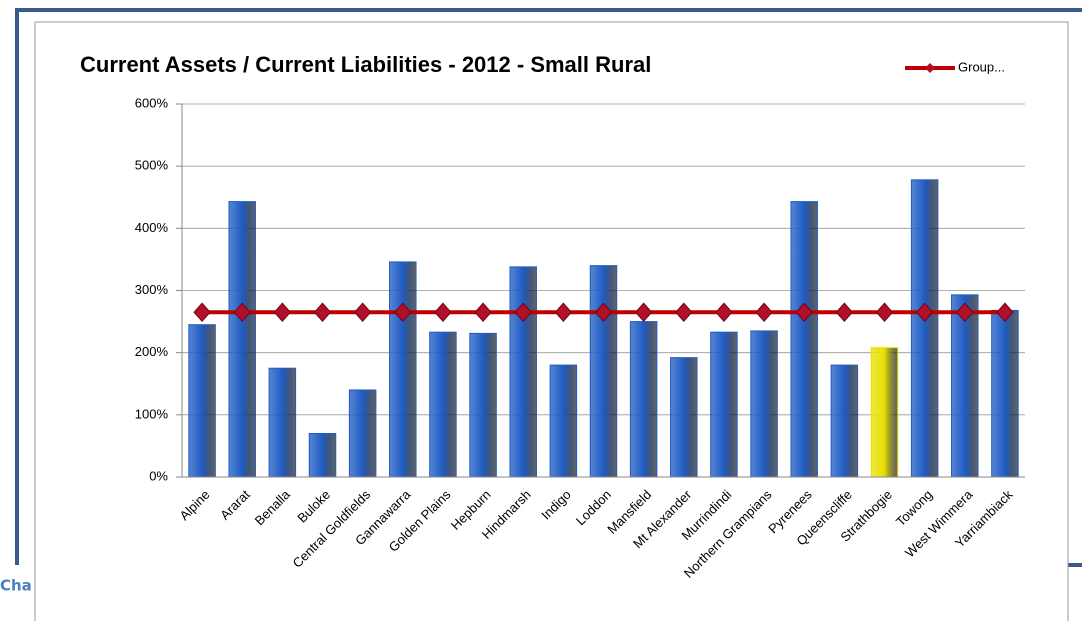 Image resolution: width=1082 pixels, height=625 pixels. I want to click on y-tick-label: 500%, so click(152, 165).